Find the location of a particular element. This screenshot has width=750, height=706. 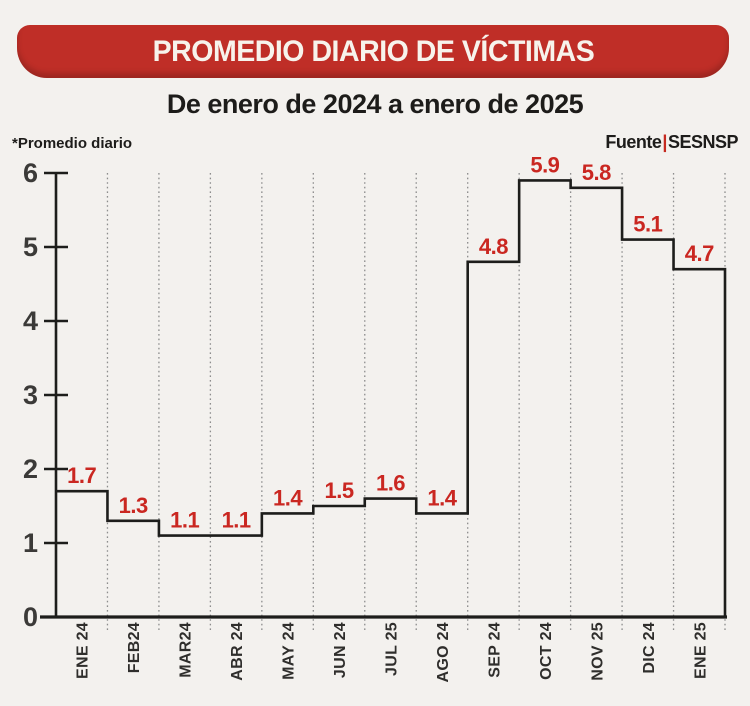

y-tick-label: 6 is located at coordinates (30, 173).